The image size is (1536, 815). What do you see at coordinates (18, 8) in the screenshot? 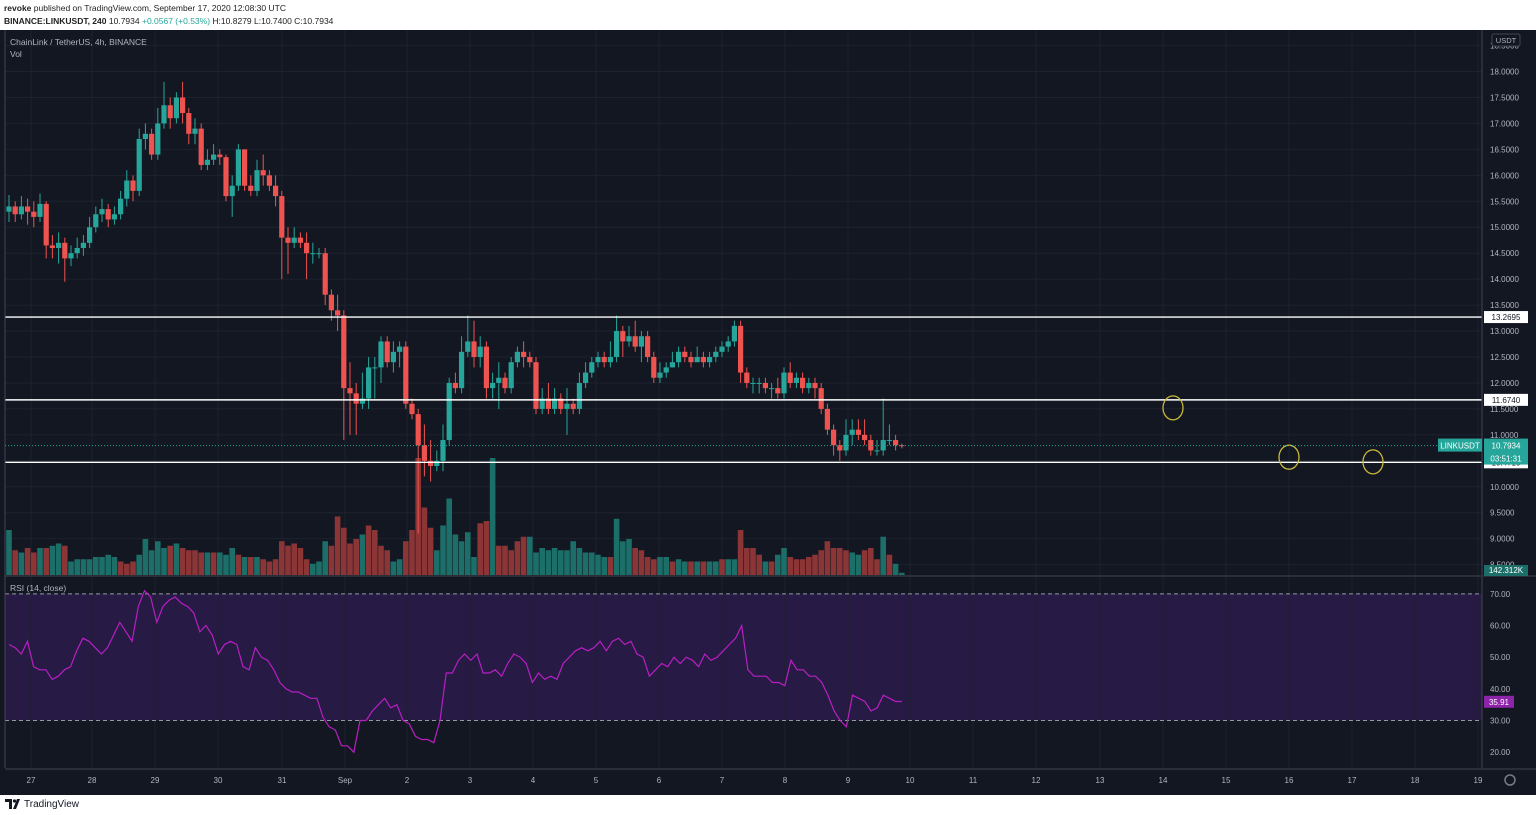
I see `publisher-name: revoke` at bounding box center [18, 8].